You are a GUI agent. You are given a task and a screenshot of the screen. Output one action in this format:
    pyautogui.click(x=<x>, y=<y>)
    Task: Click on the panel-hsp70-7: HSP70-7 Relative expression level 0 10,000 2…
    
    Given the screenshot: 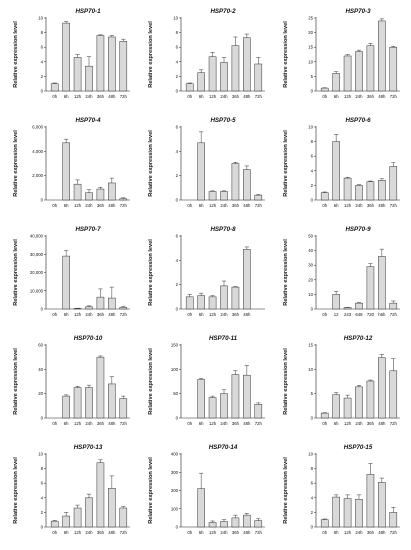 What is the action you would take?
    pyautogui.click(x=71, y=271)
    